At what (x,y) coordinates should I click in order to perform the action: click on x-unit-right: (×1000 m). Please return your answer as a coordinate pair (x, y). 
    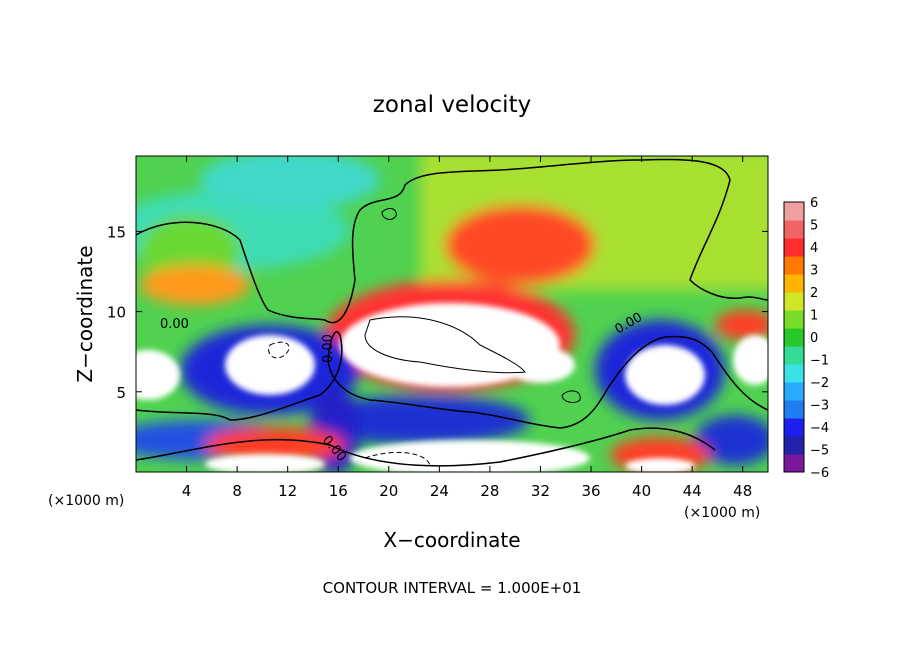
    Looking at the image, I should click on (722, 513).